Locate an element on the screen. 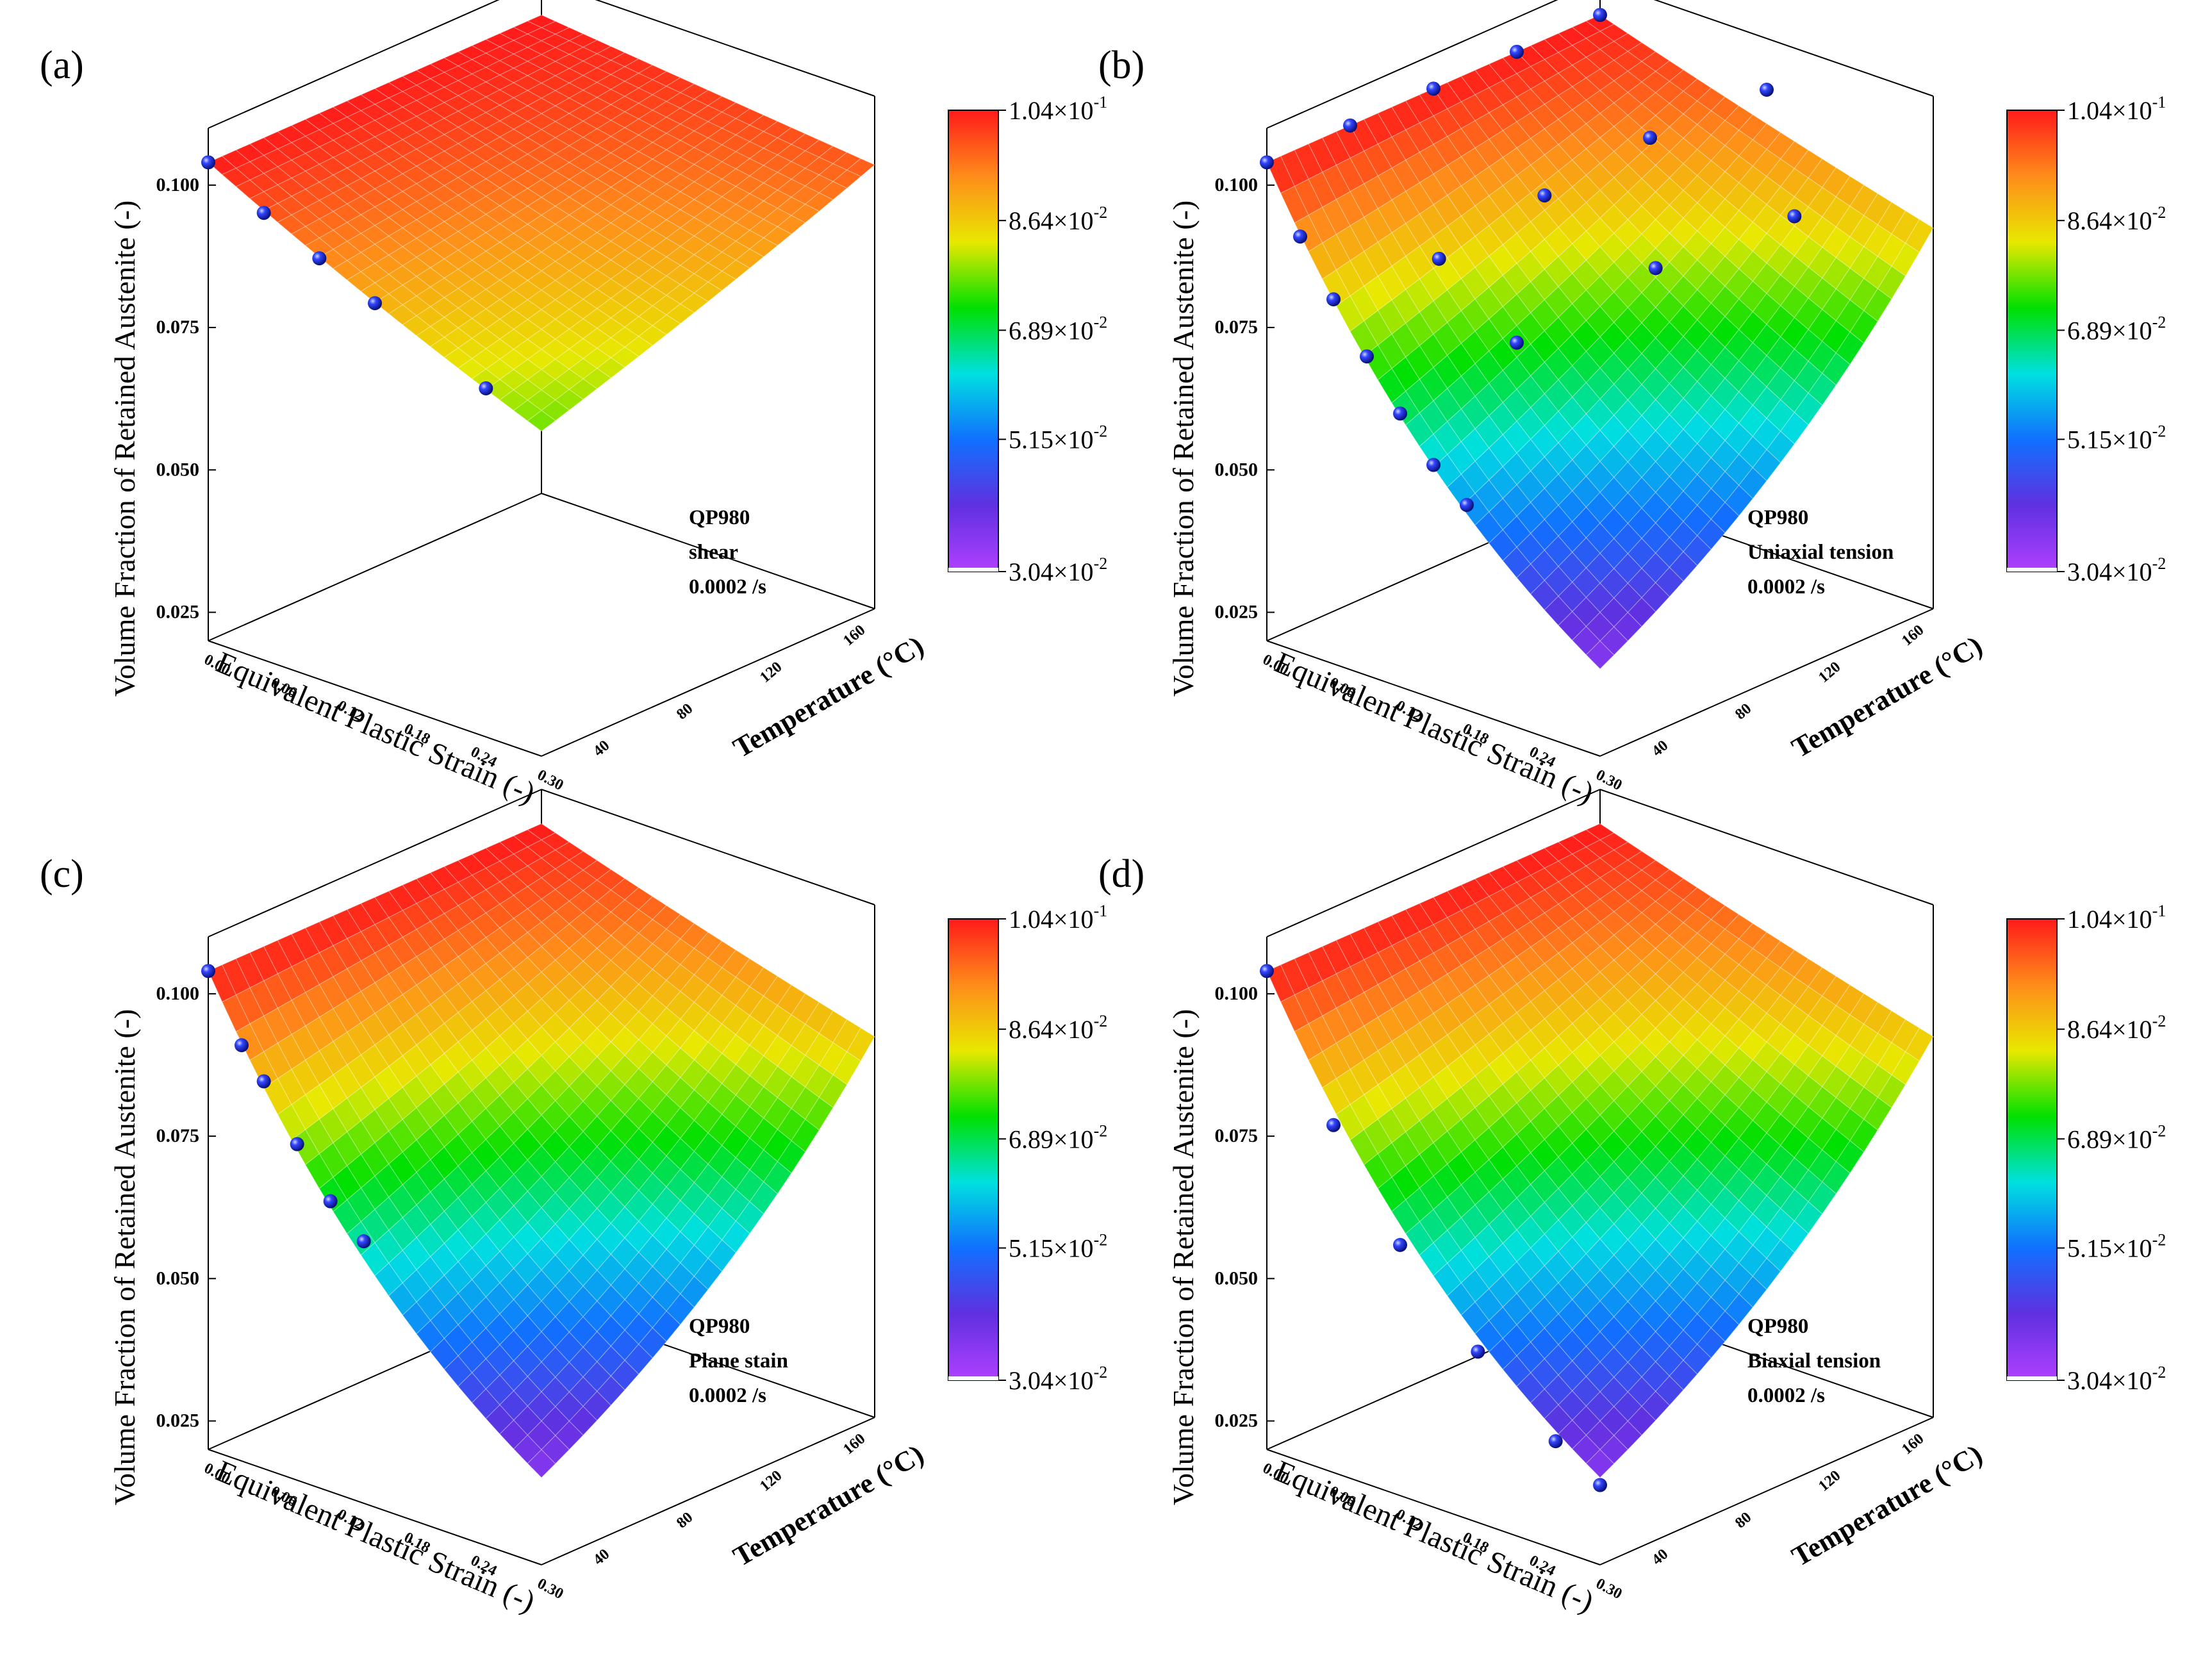 The height and width of the screenshot is (1675, 2212). colorbar-tick-label: 5.15×10⁻² is located at coordinates (1058, 1247).